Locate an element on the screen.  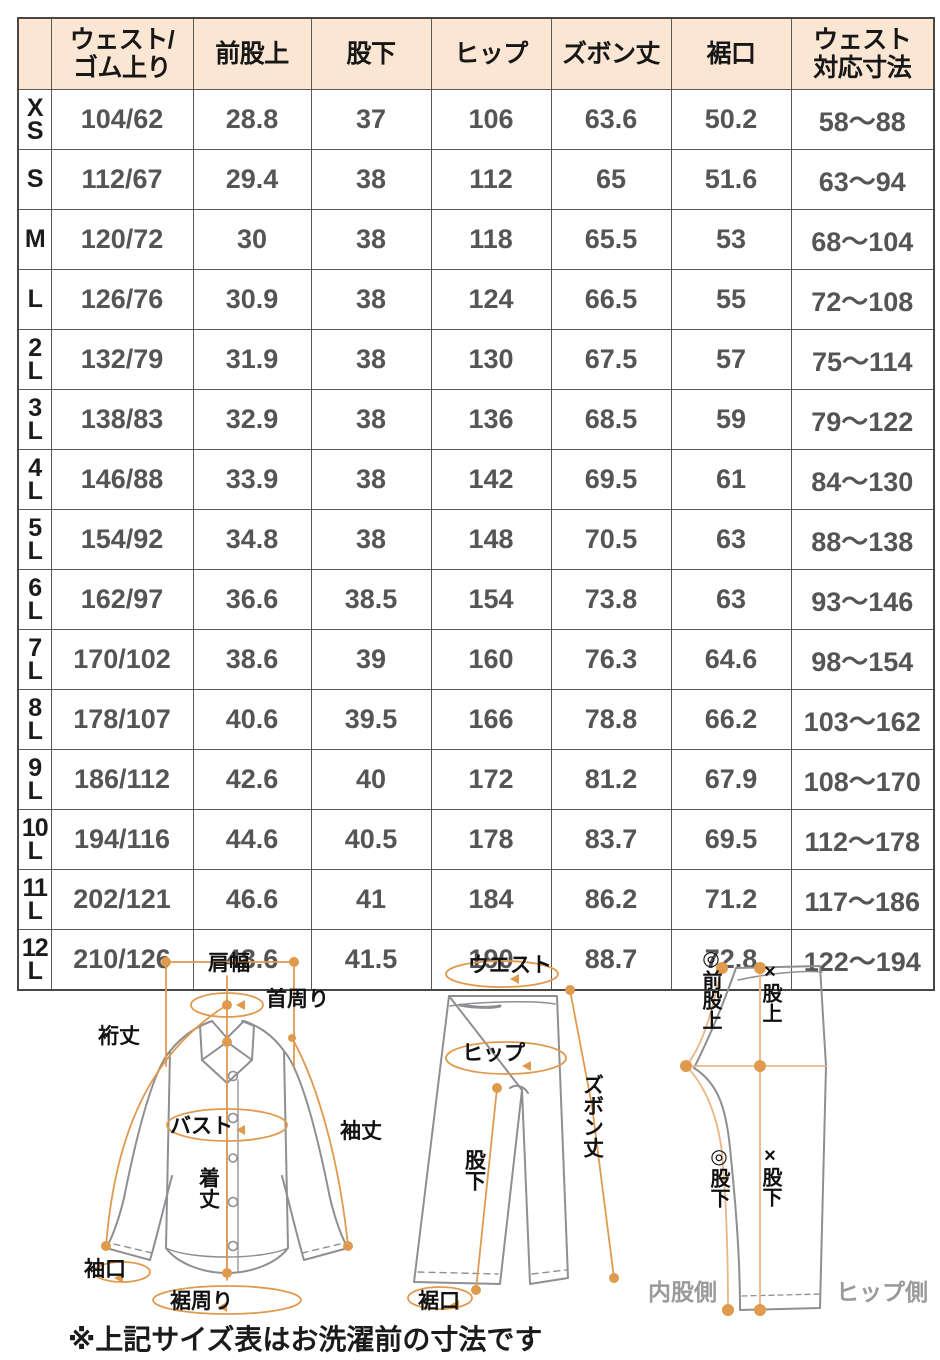
cell-waist: 170/102 is located at coordinates (122, 659).